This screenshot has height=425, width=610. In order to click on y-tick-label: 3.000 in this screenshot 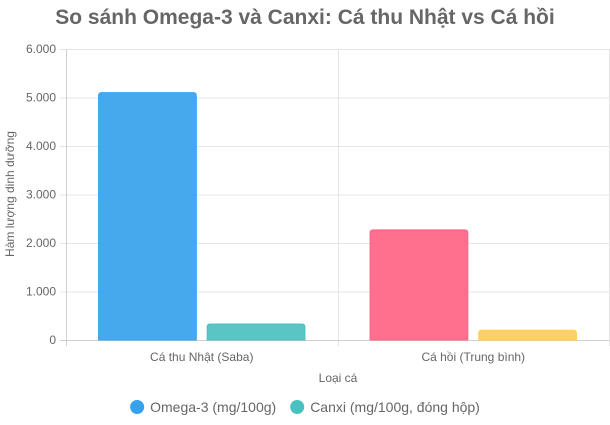, I will do `click(41, 195)`.